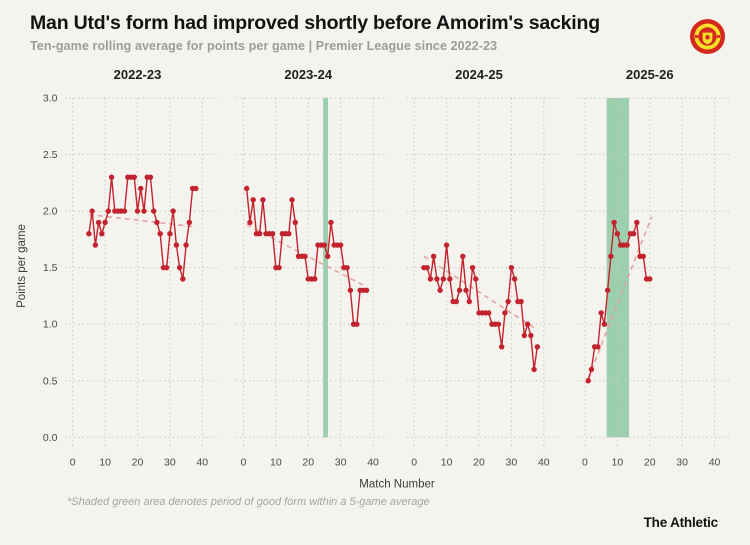 The image size is (750, 545). What do you see at coordinates (50, 268) in the screenshot?
I see `y-tick-label: 1.5` at bounding box center [50, 268].